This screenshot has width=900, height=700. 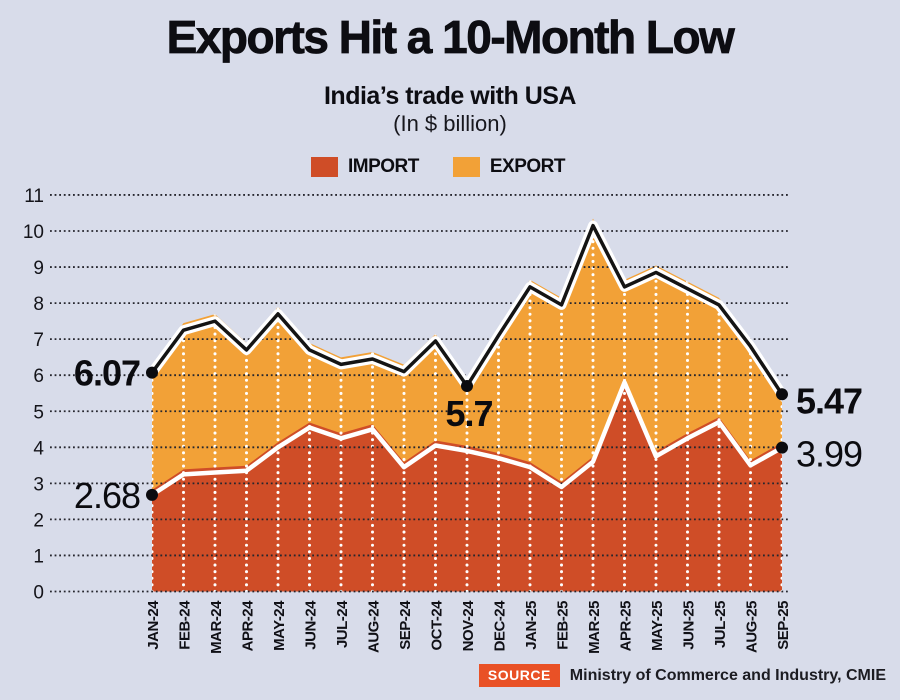 I want to click on svg-text: MAY-25, so click(x=657, y=626).